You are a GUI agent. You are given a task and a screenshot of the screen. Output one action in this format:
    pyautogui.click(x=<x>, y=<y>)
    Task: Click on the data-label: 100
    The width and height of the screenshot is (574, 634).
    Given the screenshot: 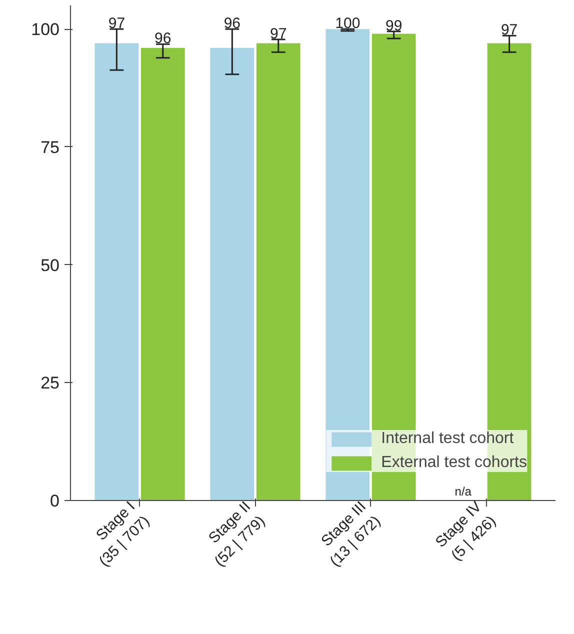 What is the action you would take?
    pyautogui.click(x=347, y=23)
    